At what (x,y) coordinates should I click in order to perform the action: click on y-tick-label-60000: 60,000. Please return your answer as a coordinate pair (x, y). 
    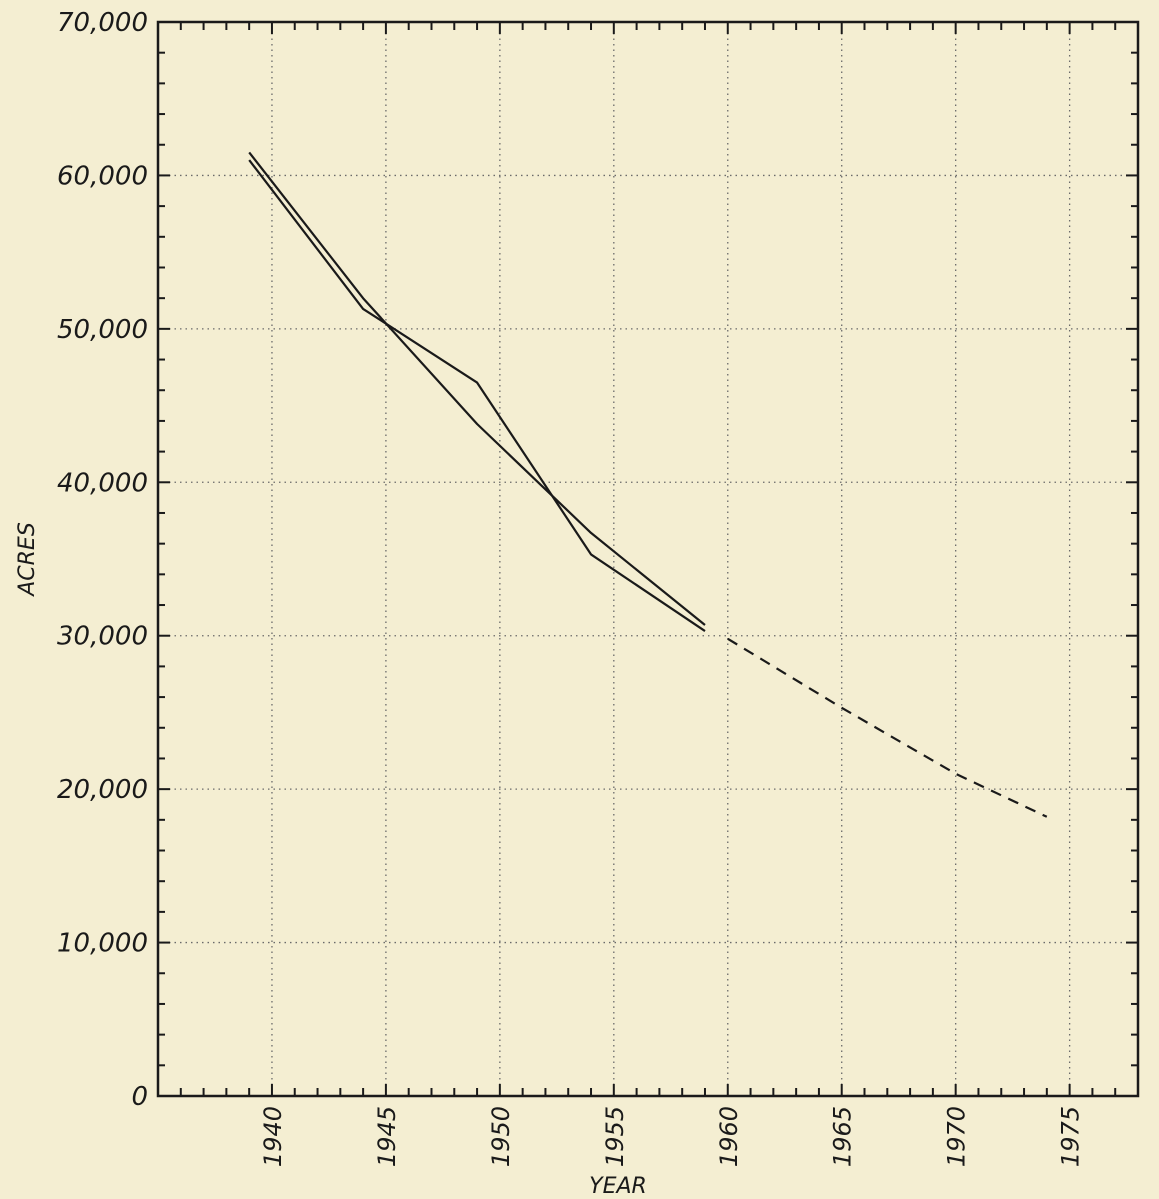
    Looking at the image, I should click on (102, 176).